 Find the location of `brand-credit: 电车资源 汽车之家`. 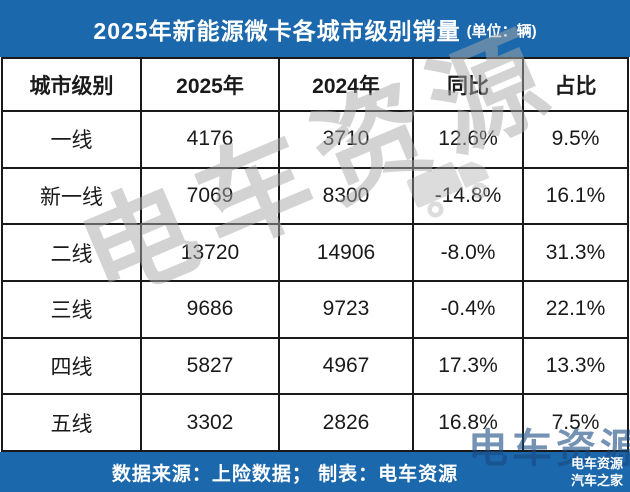

brand-credit: 电车资源 汽车之家 is located at coordinates (597, 472).